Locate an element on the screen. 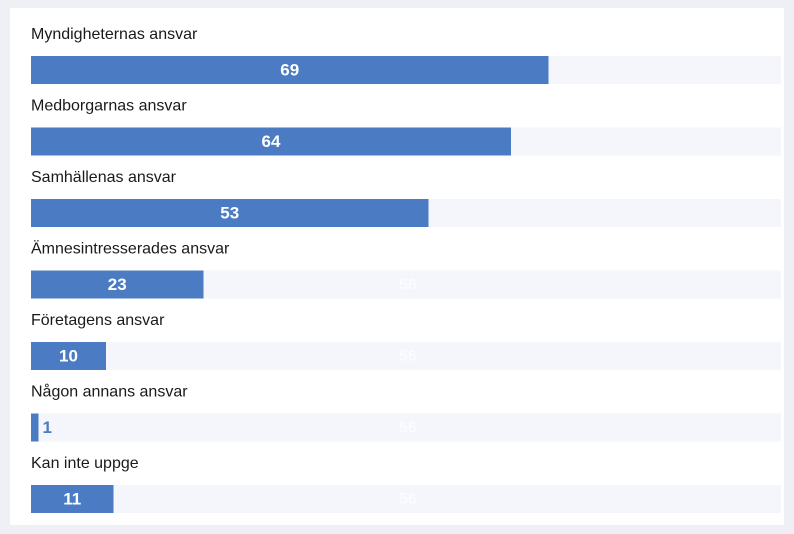  value-label: 64 is located at coordinates (271, 141).